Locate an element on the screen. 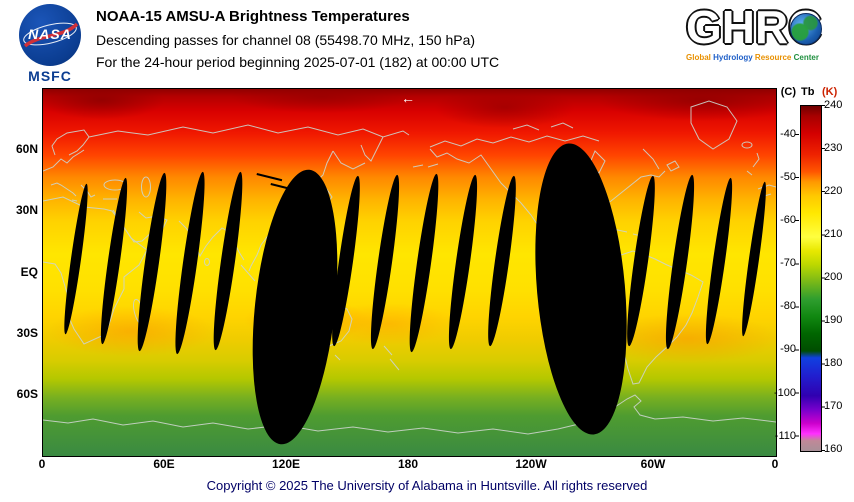 Image resolution: width=854 pixels, height=502 pixels. k-label: 180 is located at coordinates (833, 363).